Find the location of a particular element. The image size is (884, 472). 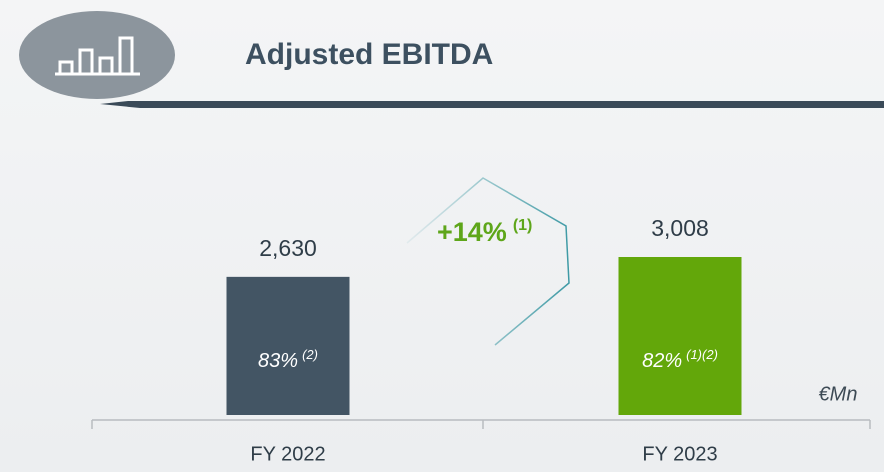

axis-ticks is located at coordinates (481, 424).